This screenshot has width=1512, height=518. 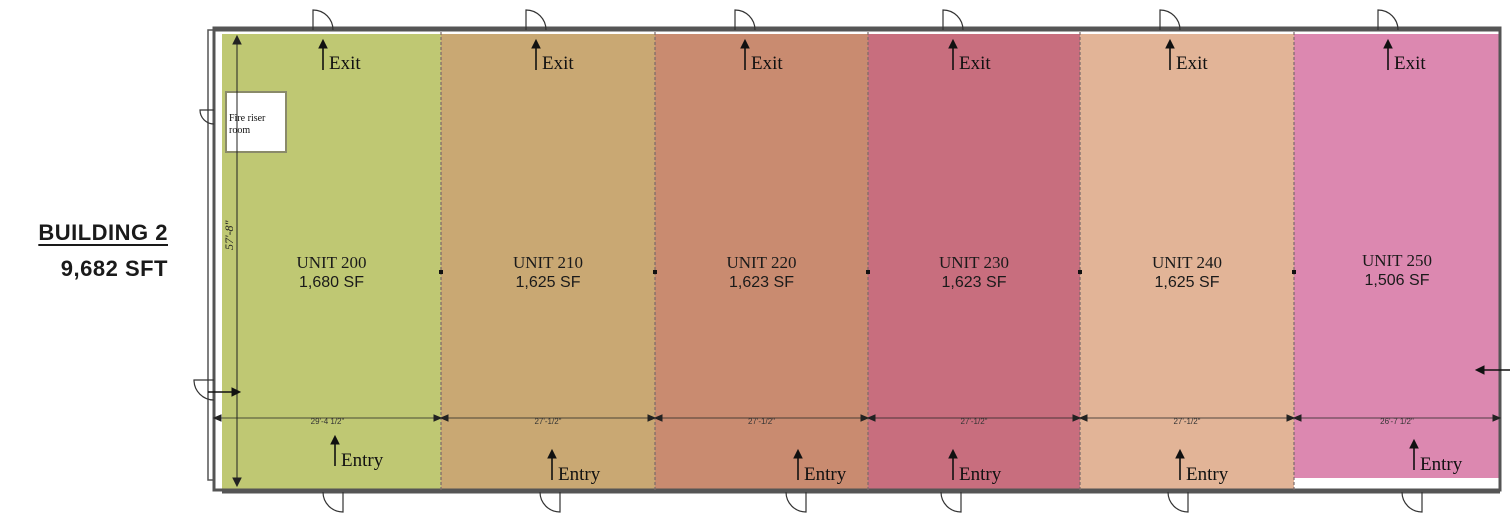 What do you see at coordinates (1397, 280) in the screenshot?
I see `unit-5-area: 1,506 SF` at bounding box center [1397, 280].